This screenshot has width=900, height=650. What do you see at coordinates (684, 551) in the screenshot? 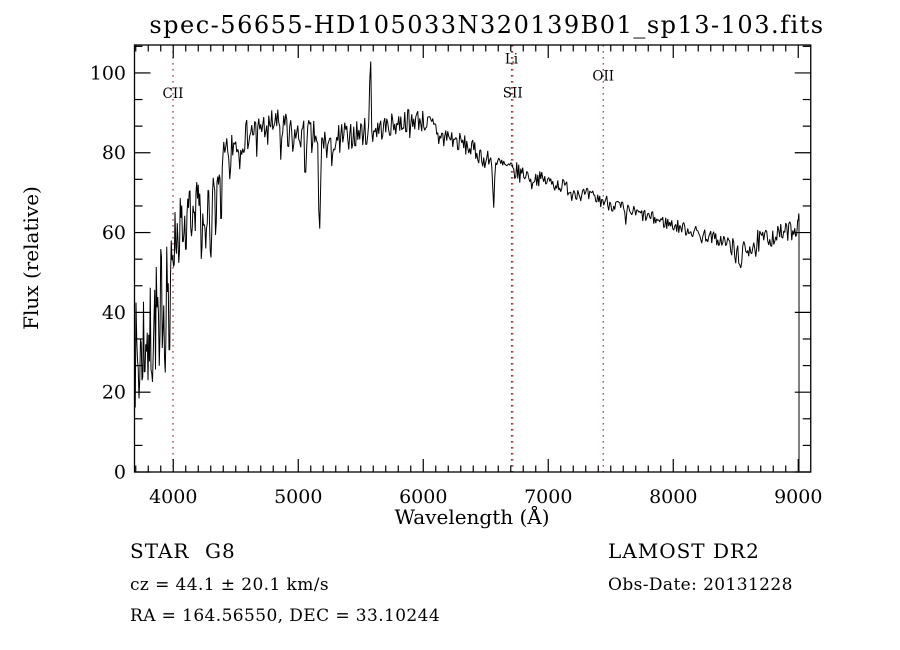
I see `survey-release-label: LAMOST DR2` at bounding box center [684, 551].